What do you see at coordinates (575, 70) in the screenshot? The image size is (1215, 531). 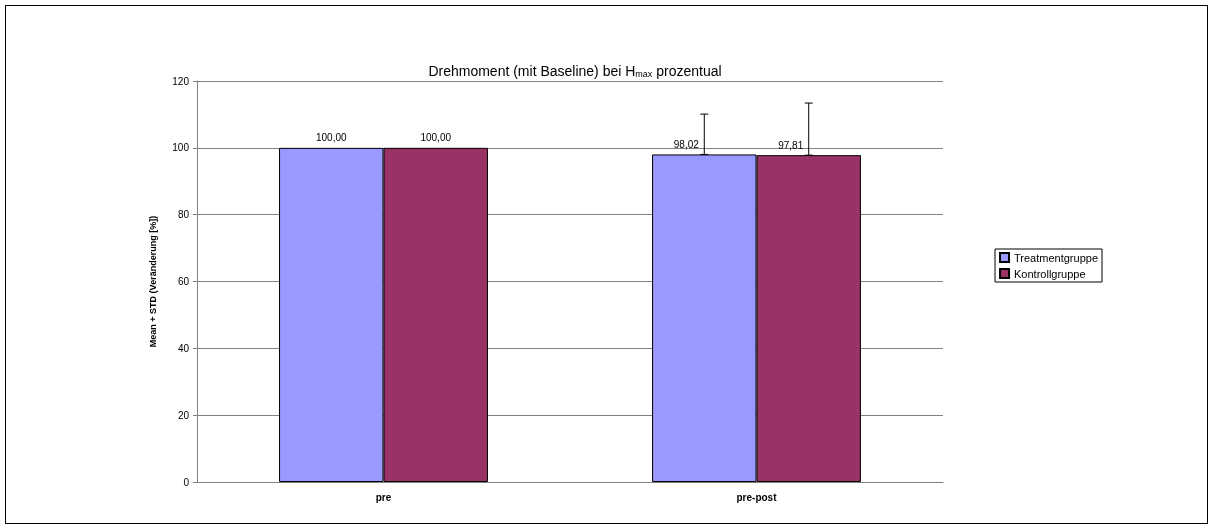 I see `chart-title: Drehmoment (mit Baseline) bei Hmax prozentual` at bounding box center [575, 70].